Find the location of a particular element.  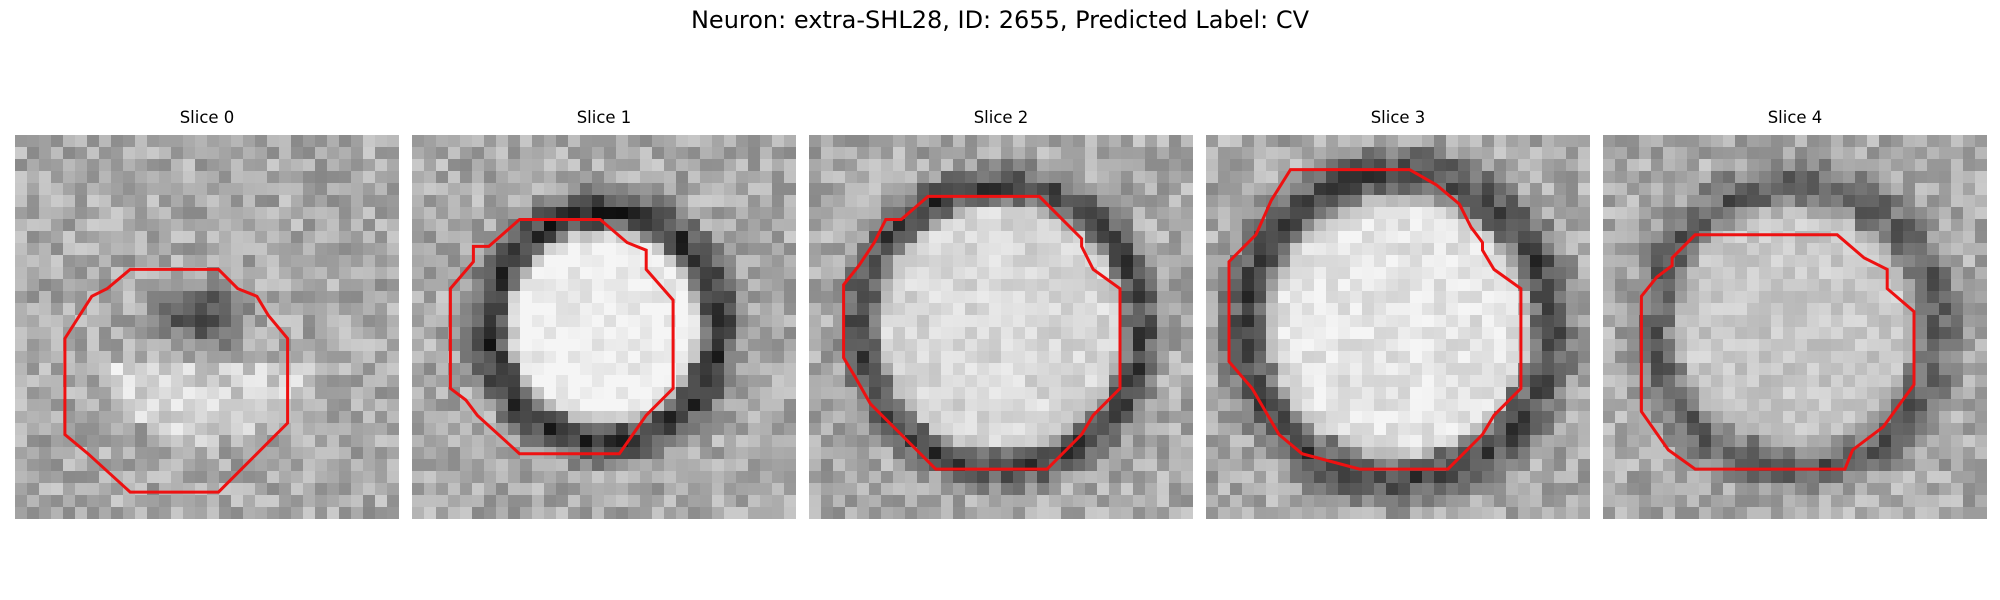

slice-title: Slice 2 is located at coordinates (1001, 117).